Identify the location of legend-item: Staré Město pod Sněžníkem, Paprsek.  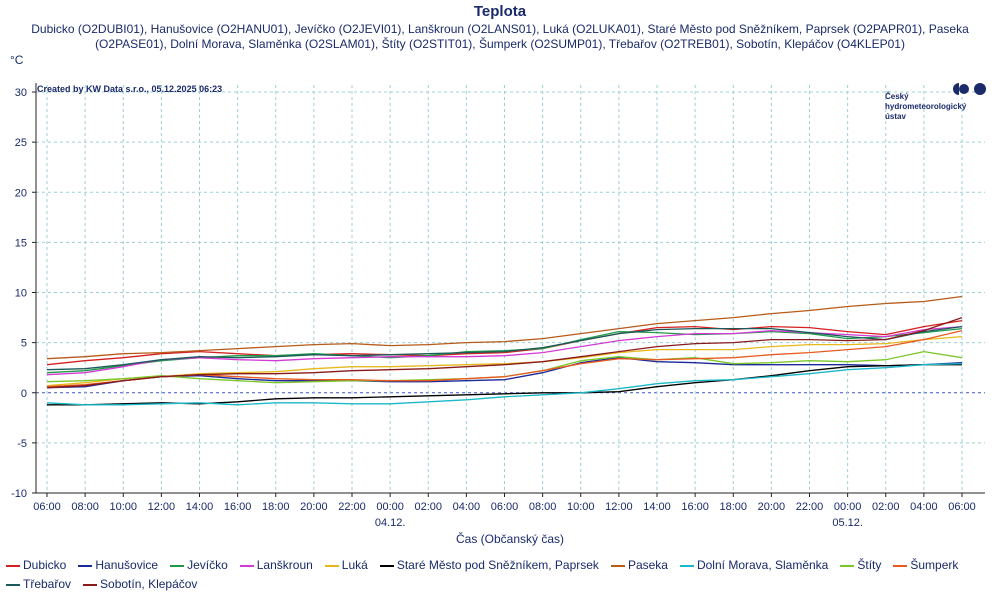
(489, 565).